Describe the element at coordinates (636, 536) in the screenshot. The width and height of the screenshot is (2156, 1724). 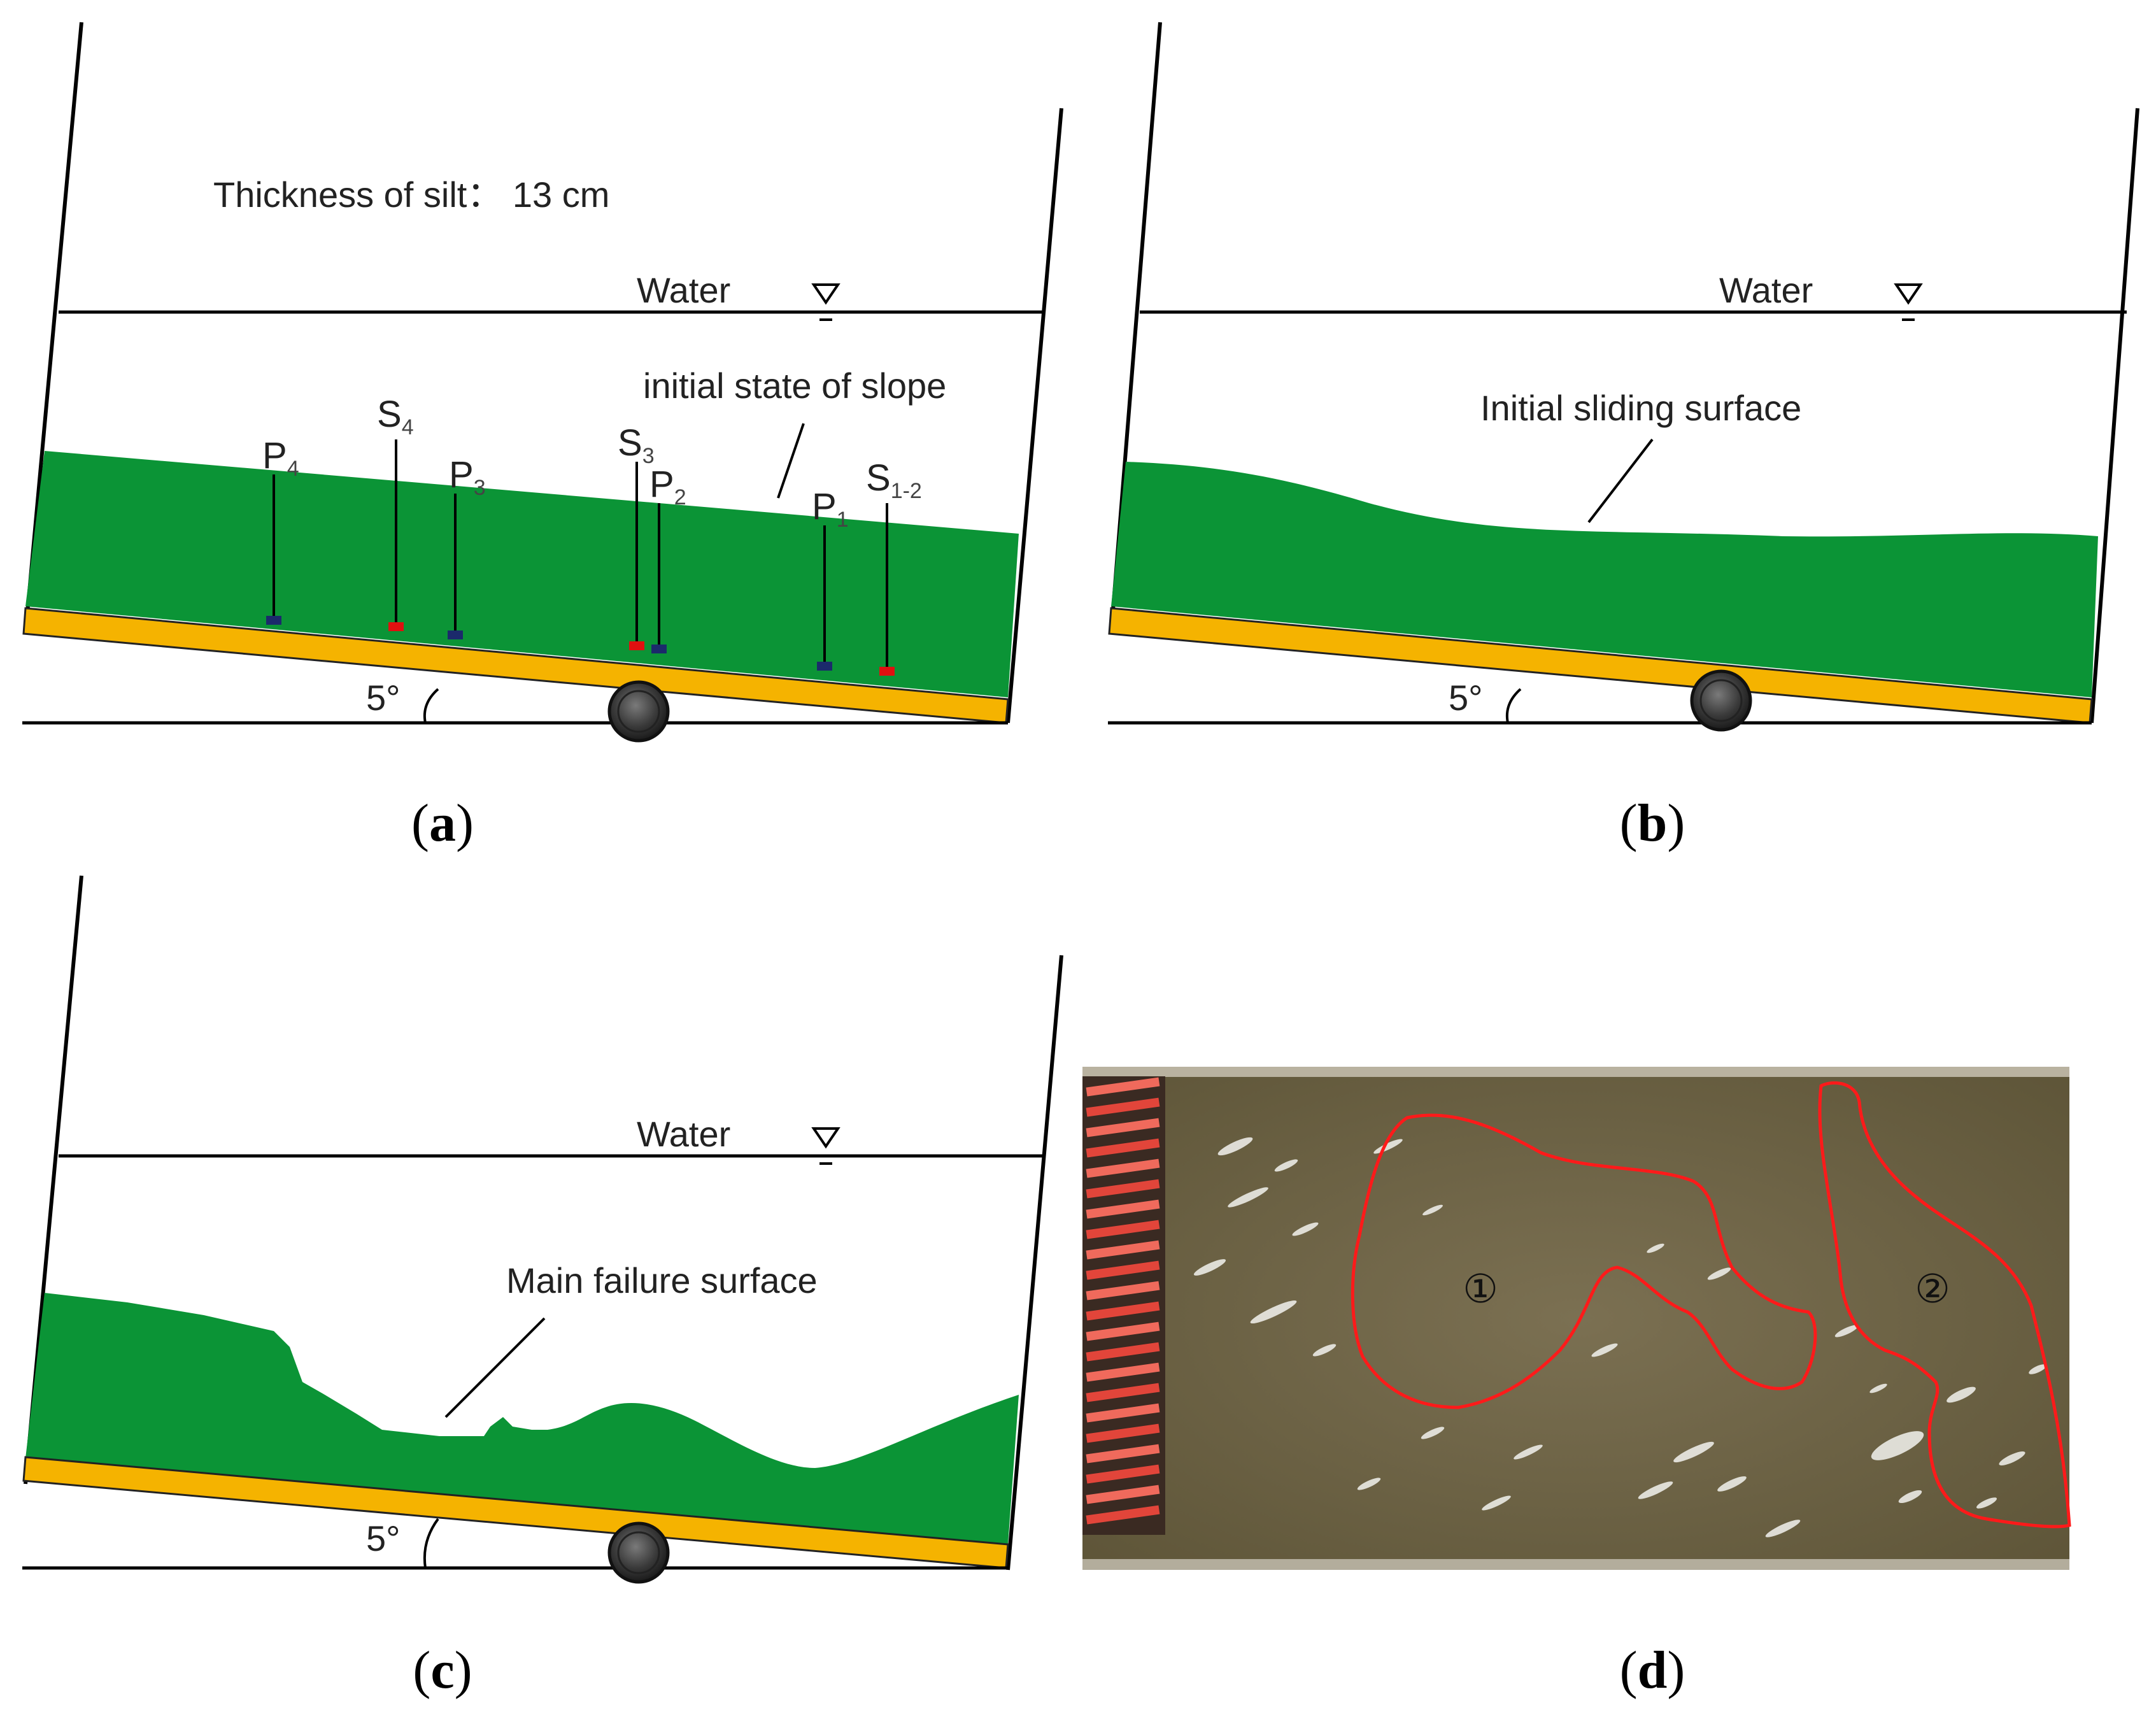
I see `sensor-s3: S3` at that location.